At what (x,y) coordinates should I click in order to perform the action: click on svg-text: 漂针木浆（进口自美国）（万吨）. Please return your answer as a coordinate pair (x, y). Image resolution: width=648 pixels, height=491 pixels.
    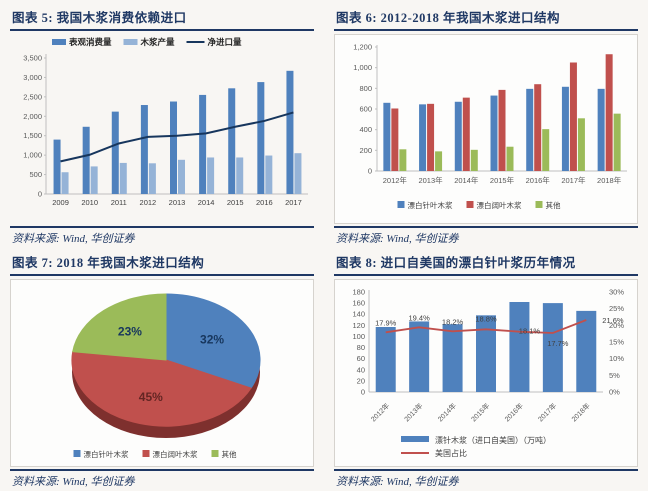
    Looking at the image, I should click on (493, 440).